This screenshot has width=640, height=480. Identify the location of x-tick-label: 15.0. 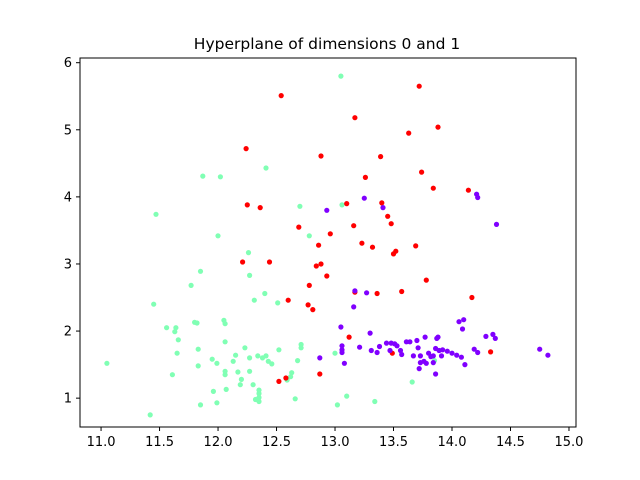
(569, 442).